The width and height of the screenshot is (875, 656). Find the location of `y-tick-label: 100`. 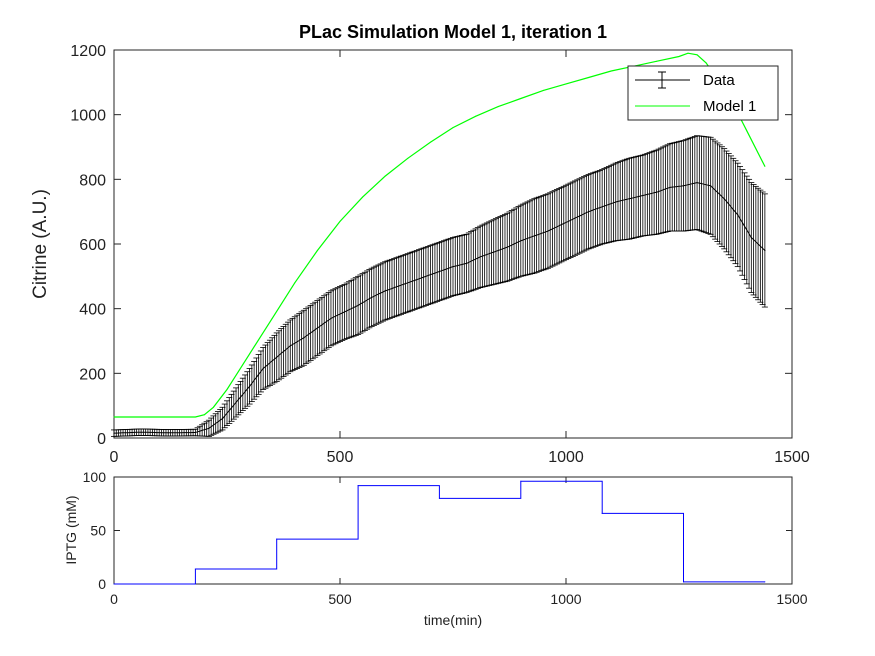

y-tick-label: 100 is located at coordinates (95, 477).